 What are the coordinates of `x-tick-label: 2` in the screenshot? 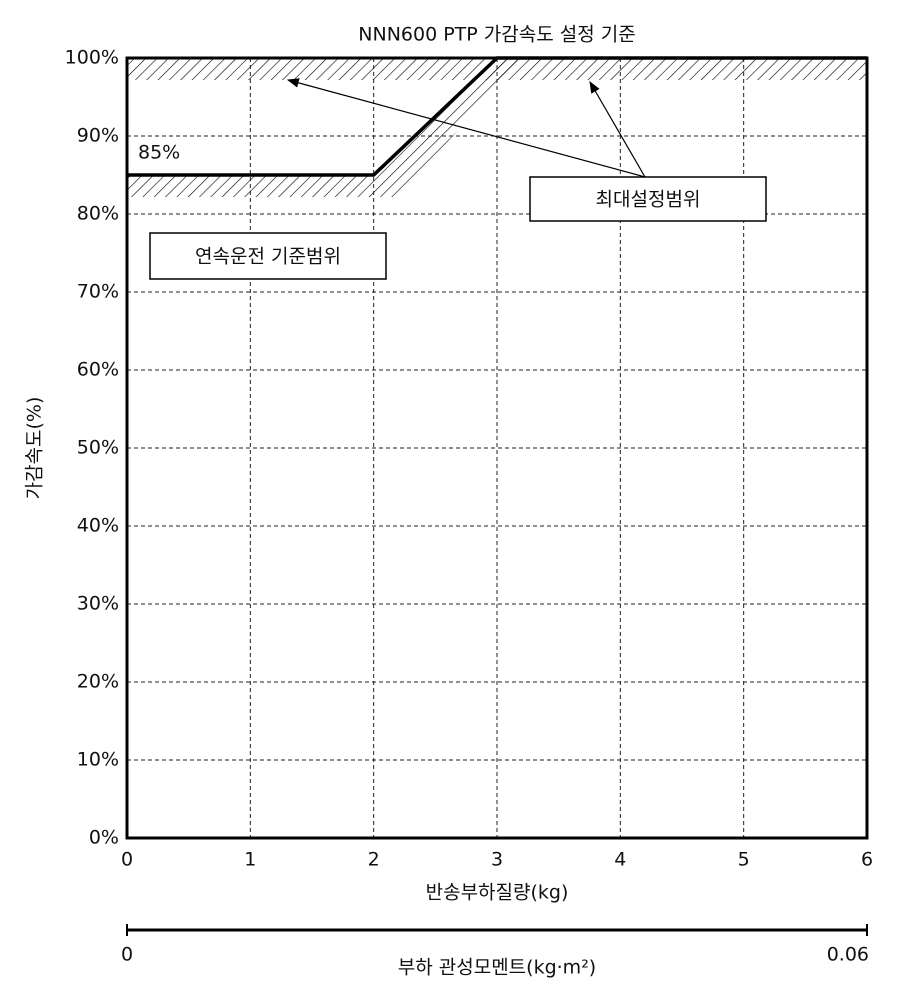 It's located at (374, 860).